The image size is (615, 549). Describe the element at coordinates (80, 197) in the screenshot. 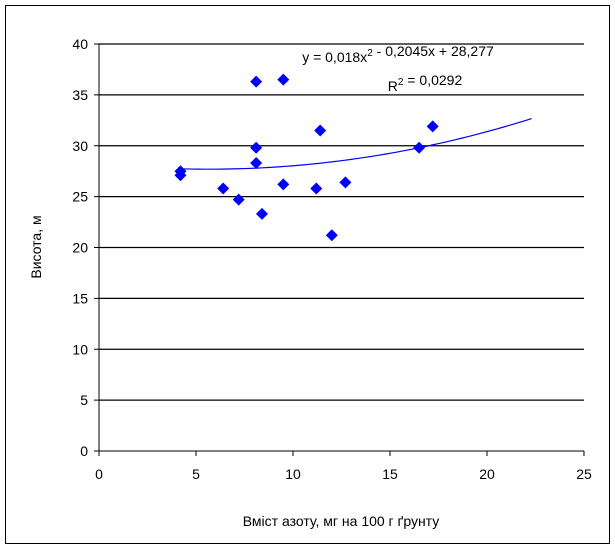

I see `y-tick-label: 25` at that location.